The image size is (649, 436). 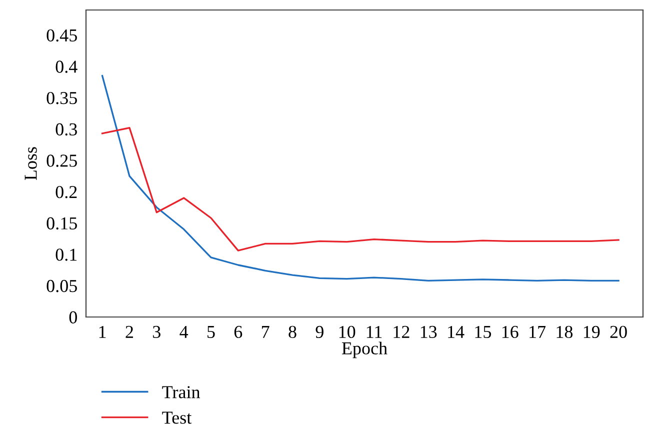 I want to click on y-tick-label: 0.2, so click(x=66, y=192).